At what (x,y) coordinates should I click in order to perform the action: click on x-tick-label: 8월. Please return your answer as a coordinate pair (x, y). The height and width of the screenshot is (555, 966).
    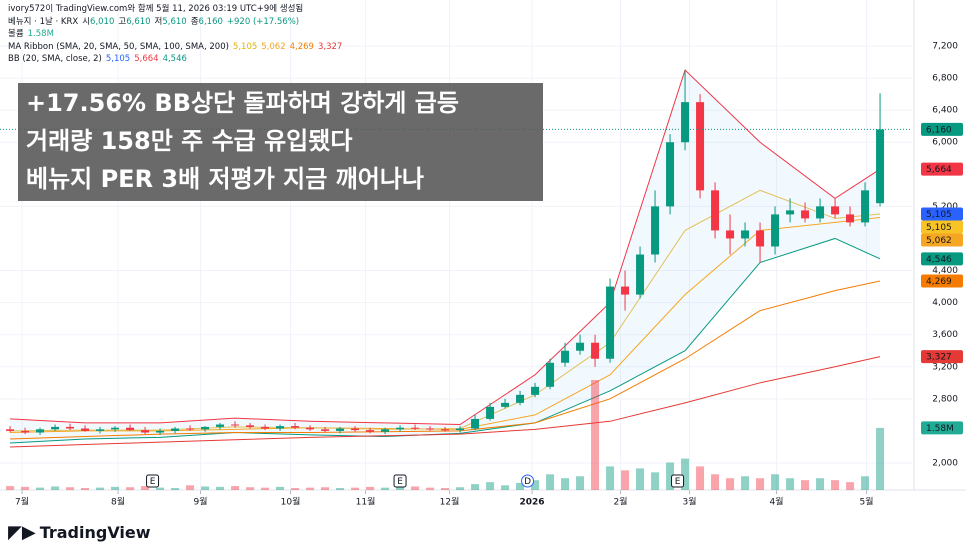
    Looking at the image, I should click on (118, 502).